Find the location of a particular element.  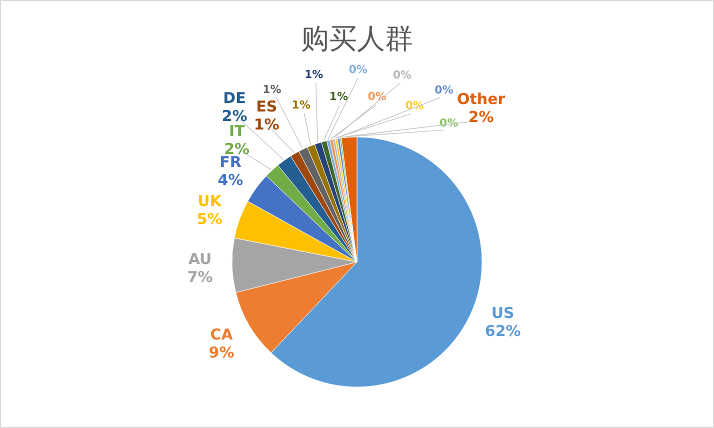

data-label: 9% is located at coordinates (221, 352).